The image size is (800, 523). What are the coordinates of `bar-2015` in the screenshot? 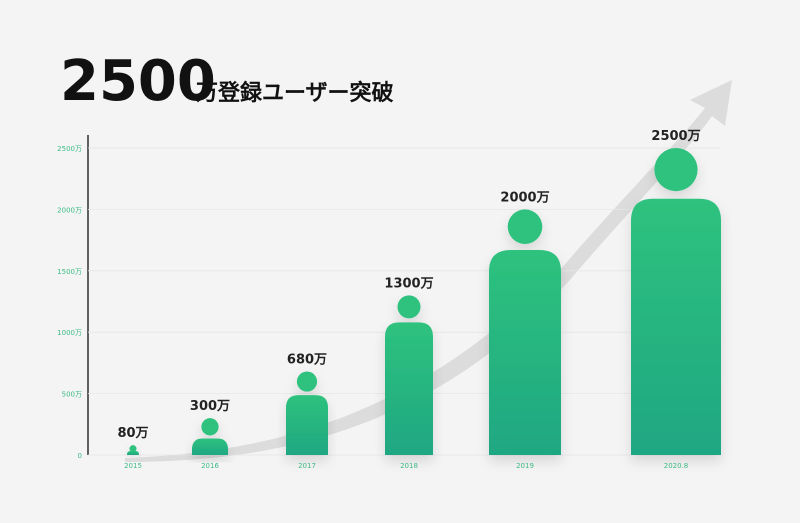 It's located at (133, 450).